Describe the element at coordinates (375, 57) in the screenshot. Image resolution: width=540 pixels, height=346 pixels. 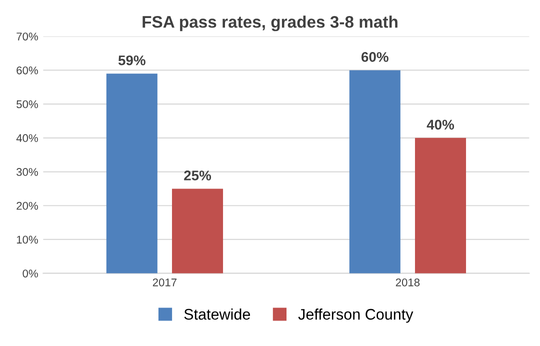
I see `data-label: 60%` at that location.